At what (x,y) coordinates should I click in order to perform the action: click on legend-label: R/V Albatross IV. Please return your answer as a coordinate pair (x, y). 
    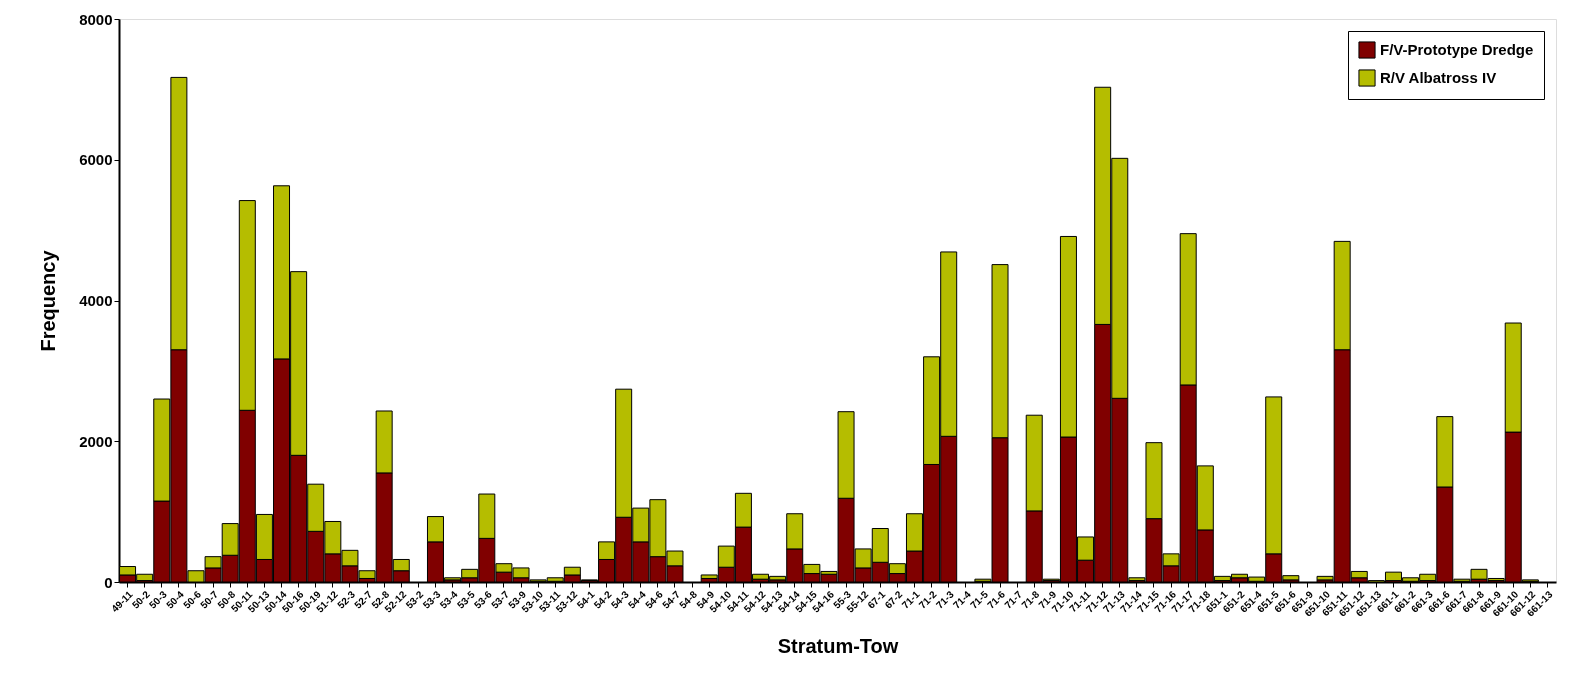
    Looking at the image, I should click on (1438, 77).